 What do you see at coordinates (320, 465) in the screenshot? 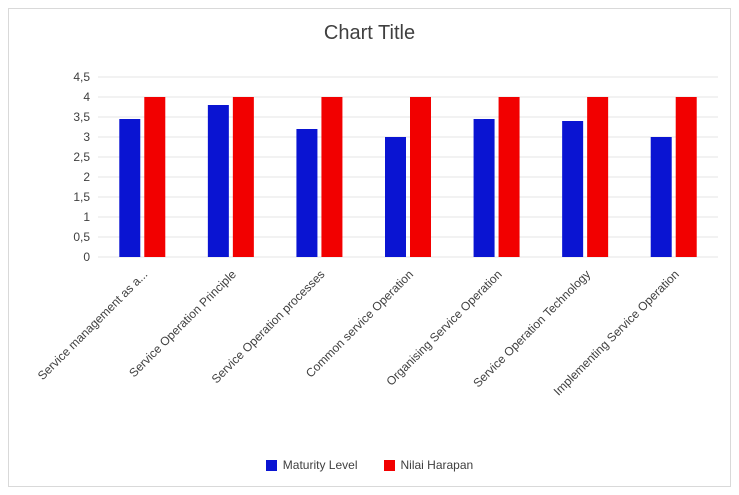
I see `legend-label-maturity-level: Maturity Level` at bounding box center [320, 465].